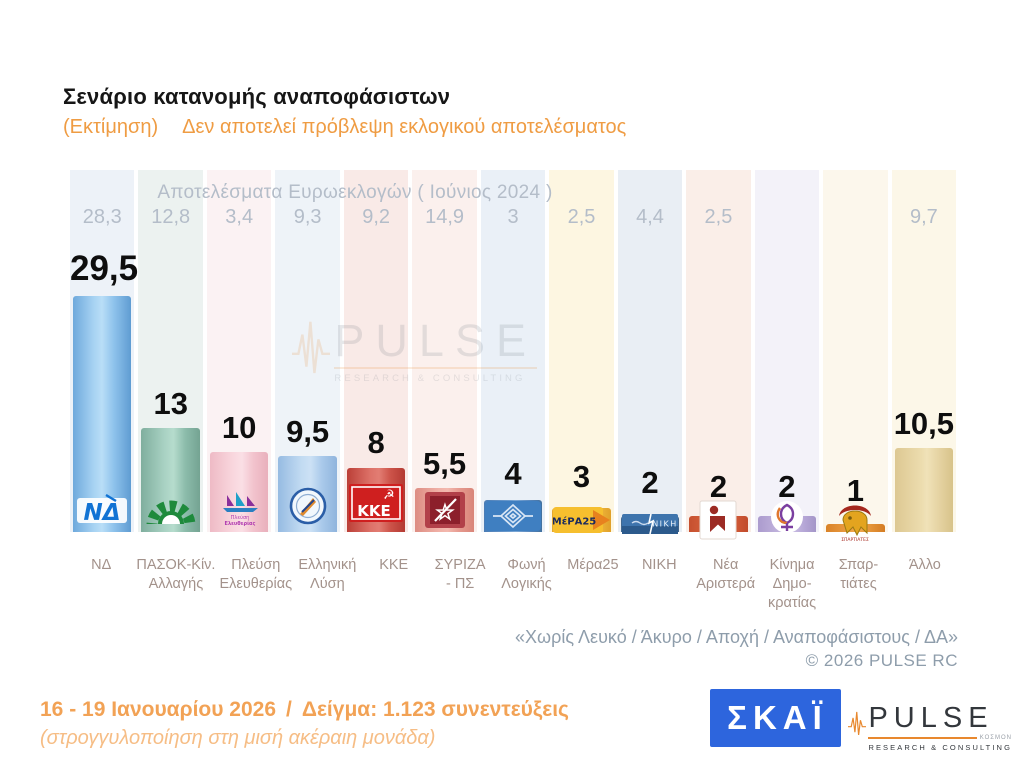  Describe the element at coordinates (257, 96) in the screenshot. I see `page-title: Σενάριο κατανομής αναποφάσιστων` at that location.